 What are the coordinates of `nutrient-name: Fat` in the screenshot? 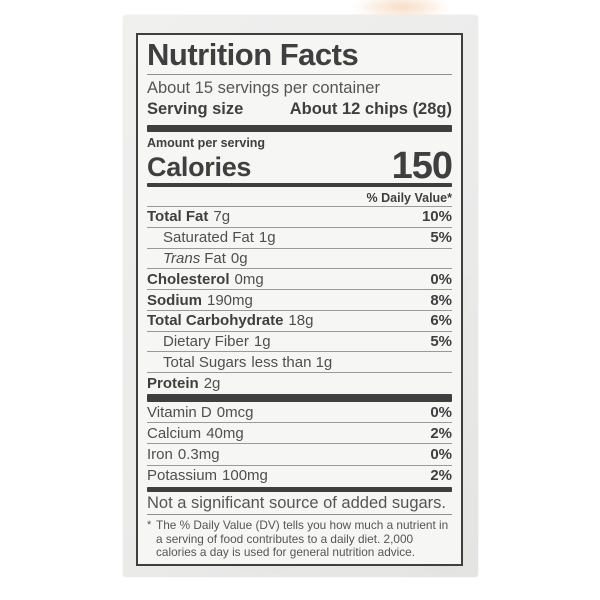 It's located at (215, 258).